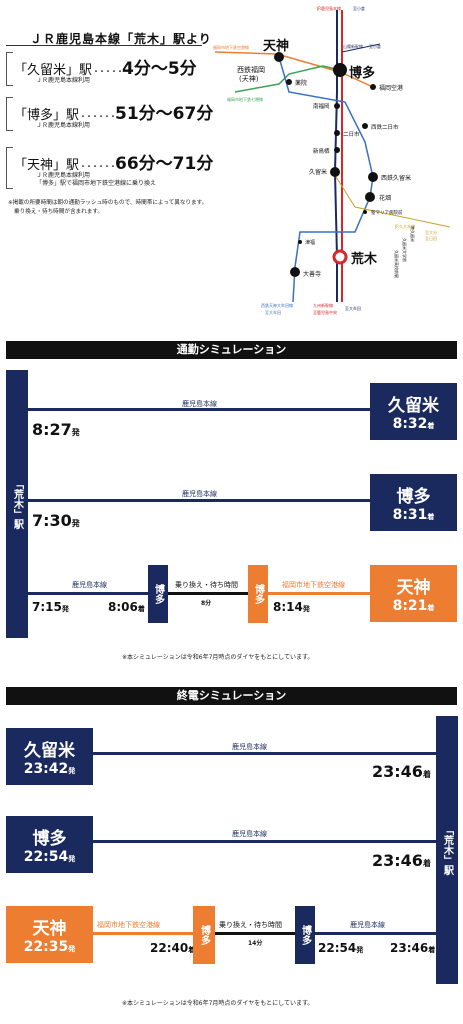  I want to click on map-label-hanabatake: 花畑, so click(385, 198).